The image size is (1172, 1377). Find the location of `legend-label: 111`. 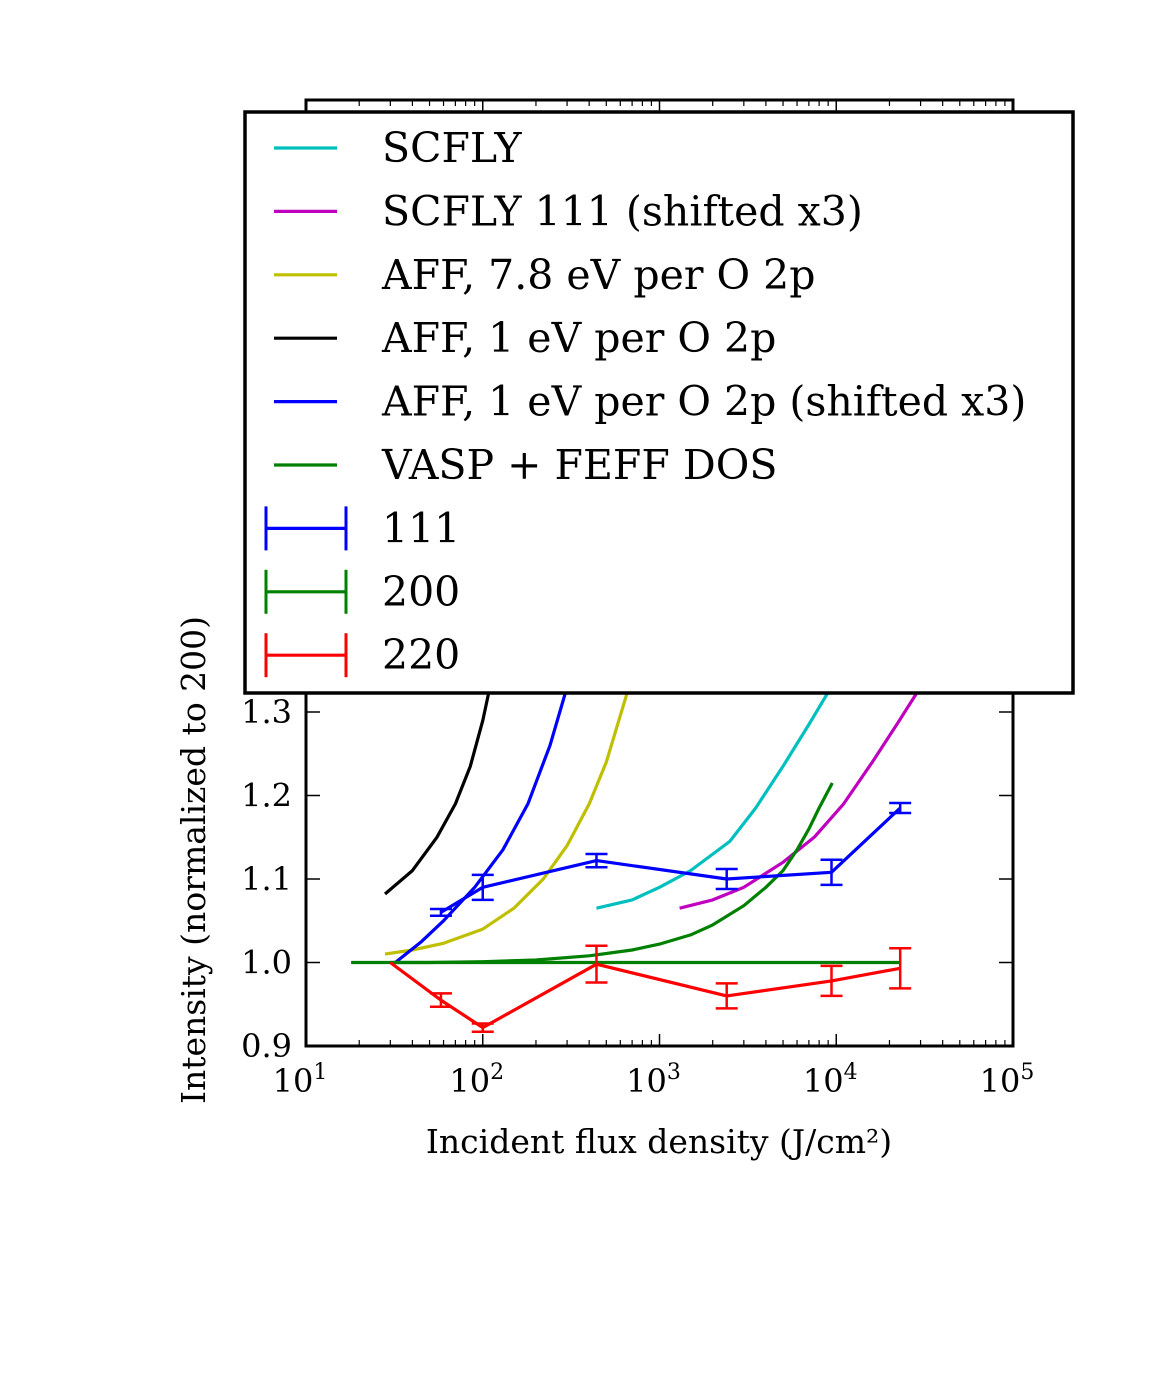

legend-label: 111 is located at coordinates (421, 528).